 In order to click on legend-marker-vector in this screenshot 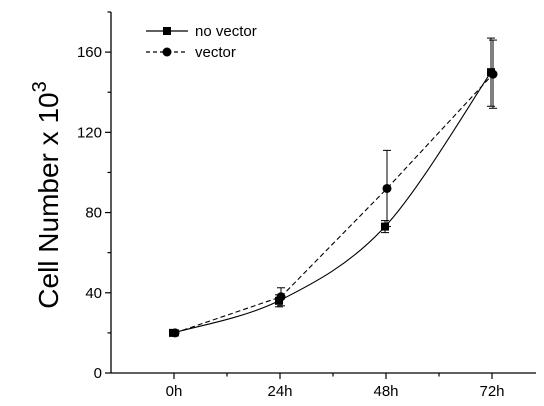, I will do `click(167, 52)`.